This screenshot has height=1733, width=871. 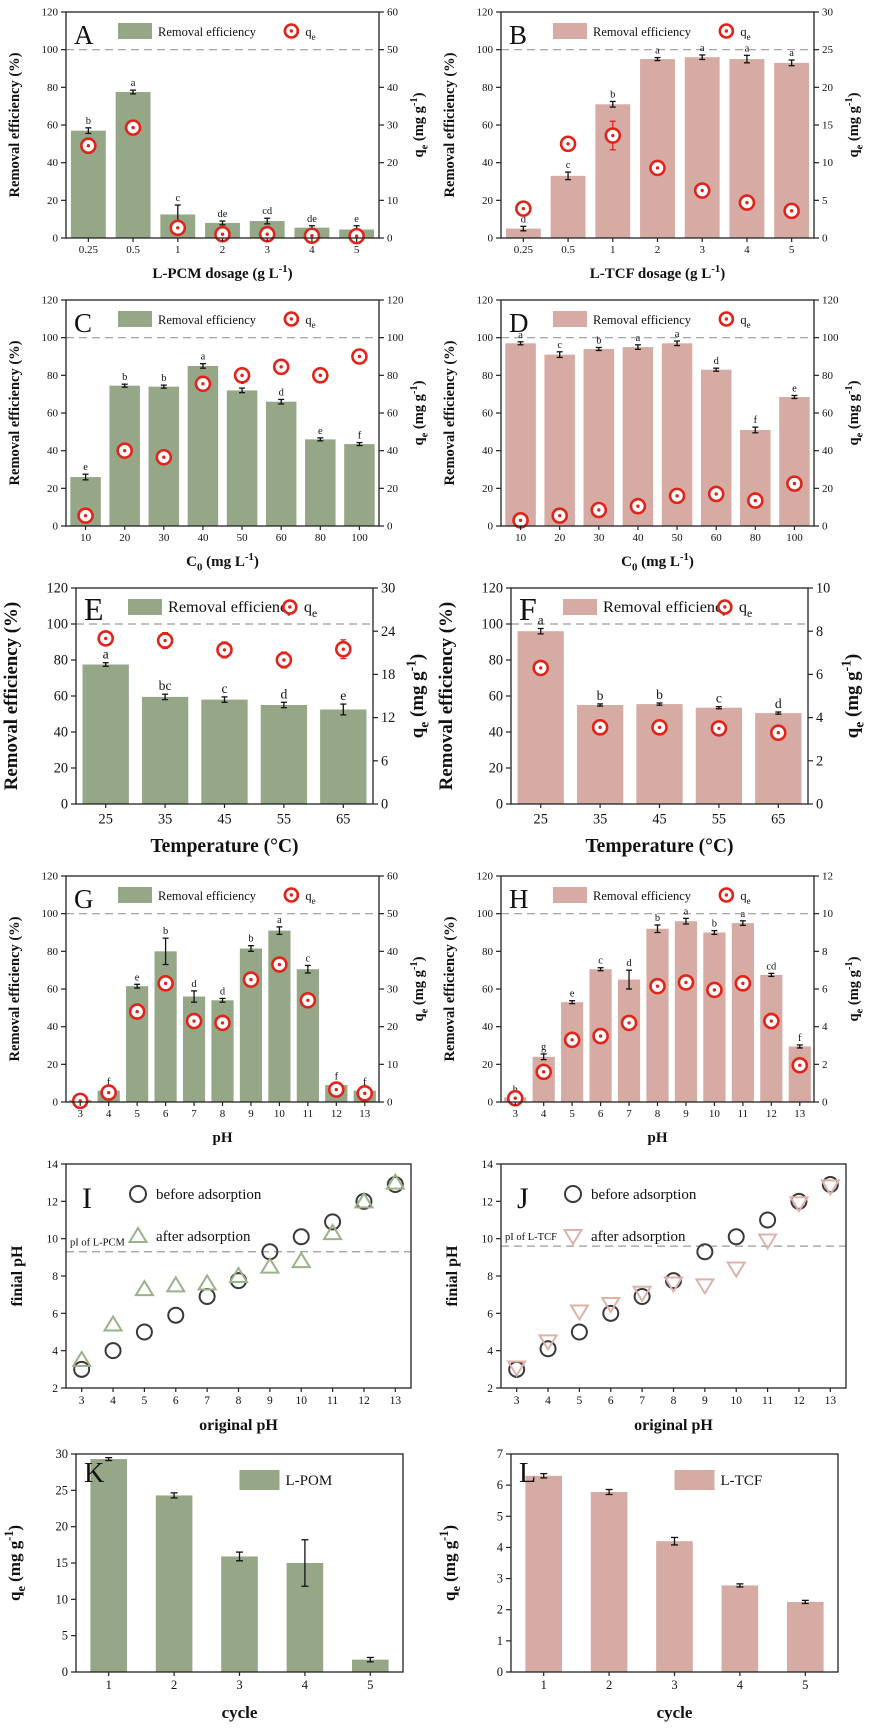 What do you see at coordinates (523, 1198) in the screenshot?
I see `panel-letter: J` at bounding box center [523, 1198].